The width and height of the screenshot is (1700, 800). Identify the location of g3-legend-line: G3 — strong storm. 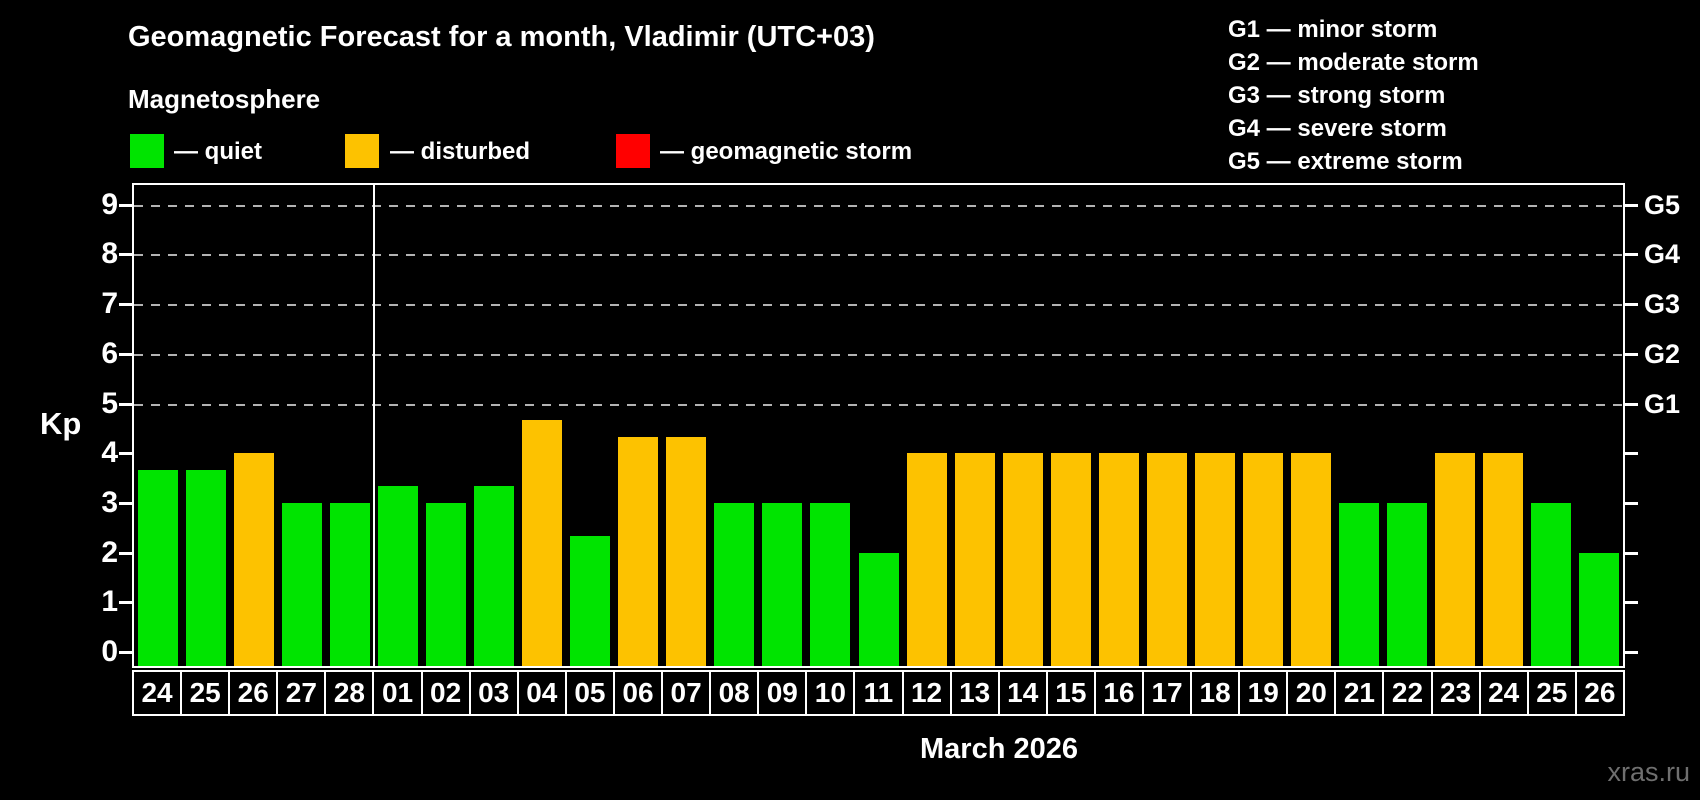
(1337, 95).